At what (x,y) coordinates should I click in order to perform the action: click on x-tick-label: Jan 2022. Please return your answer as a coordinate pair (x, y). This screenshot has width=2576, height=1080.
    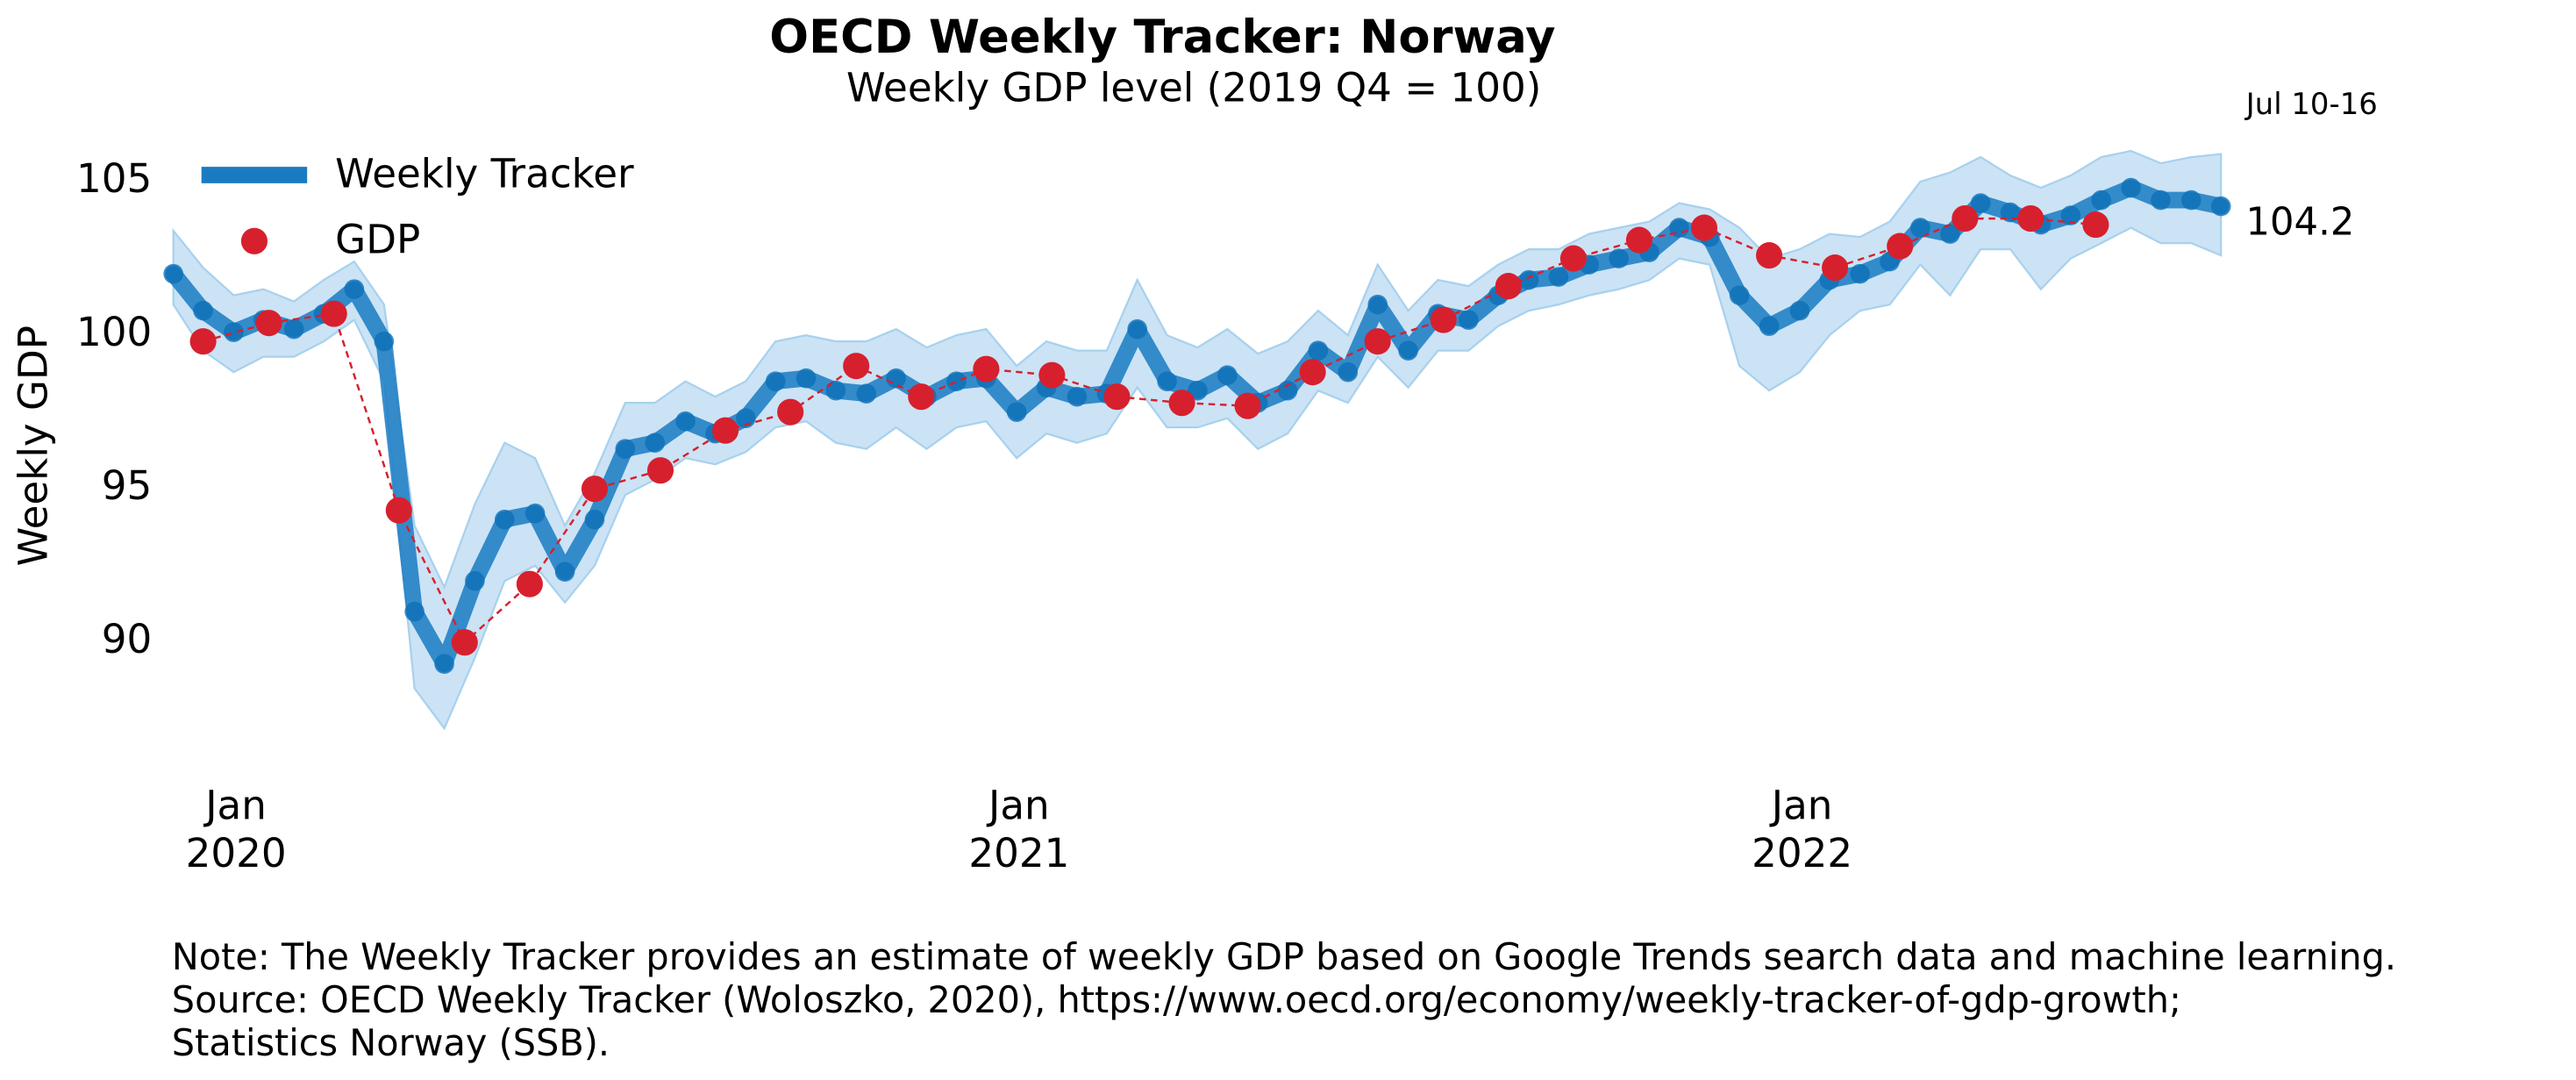
    Looking at the image, I should click on (1802, 830).